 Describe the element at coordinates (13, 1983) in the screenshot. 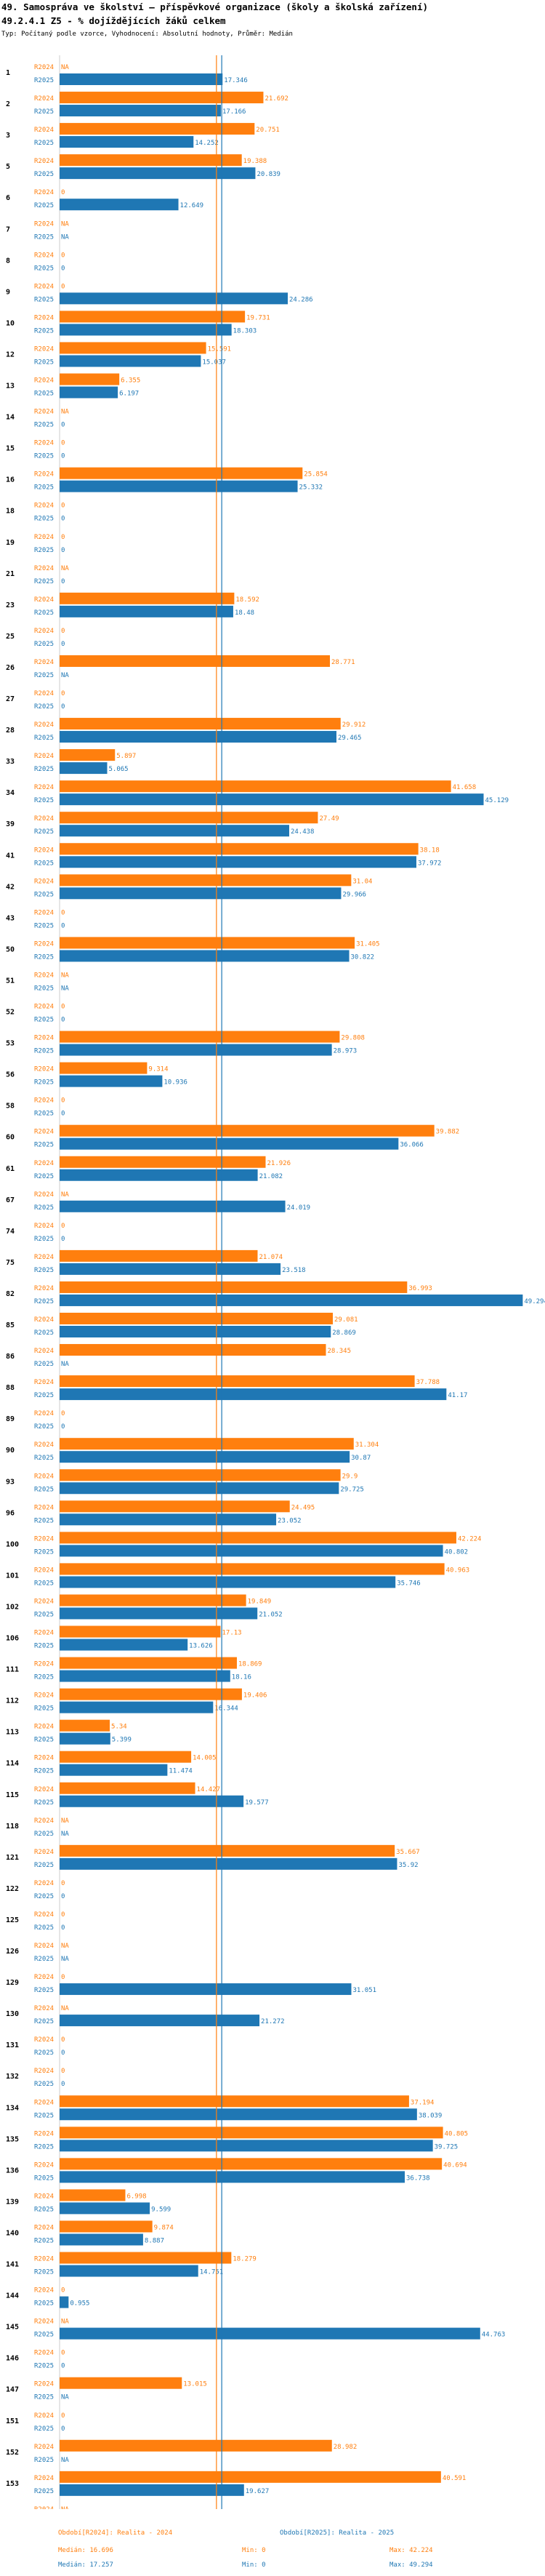

I see `row-label: 129` at that location.